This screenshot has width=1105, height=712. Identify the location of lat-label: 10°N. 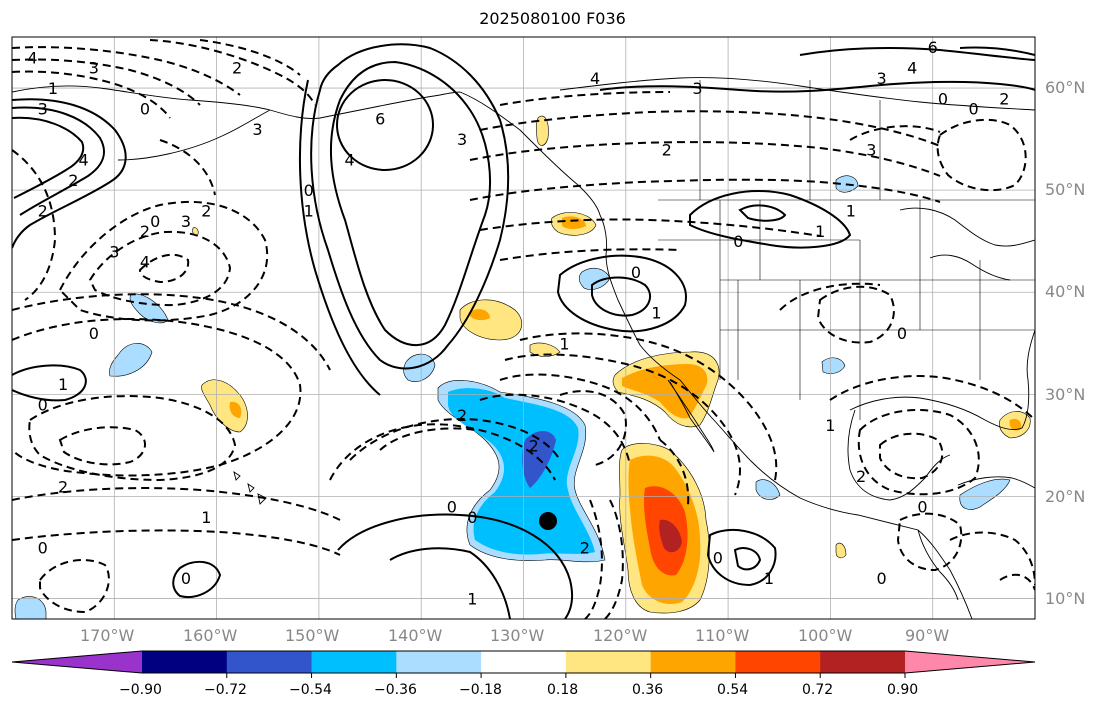
(1065, 598).